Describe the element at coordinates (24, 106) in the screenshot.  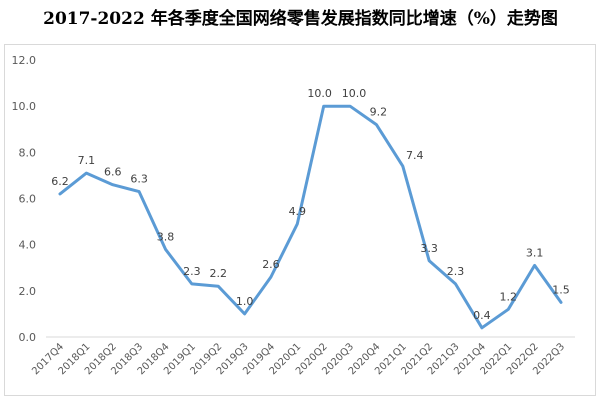
I see `y-tick-label: 10.0` at that location.